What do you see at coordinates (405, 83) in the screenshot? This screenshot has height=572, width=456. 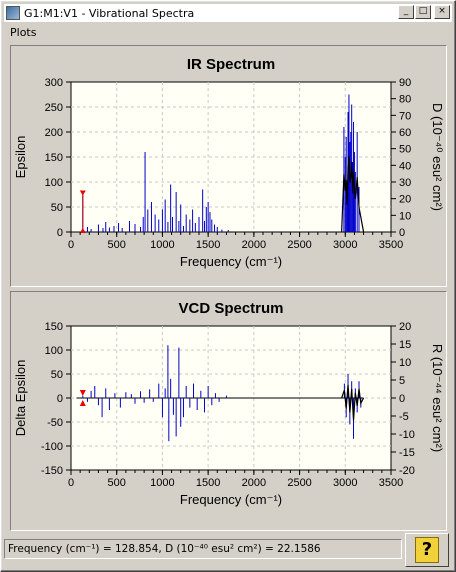 I see `y2-tick-label: 90` at bounding box center [405, 83].